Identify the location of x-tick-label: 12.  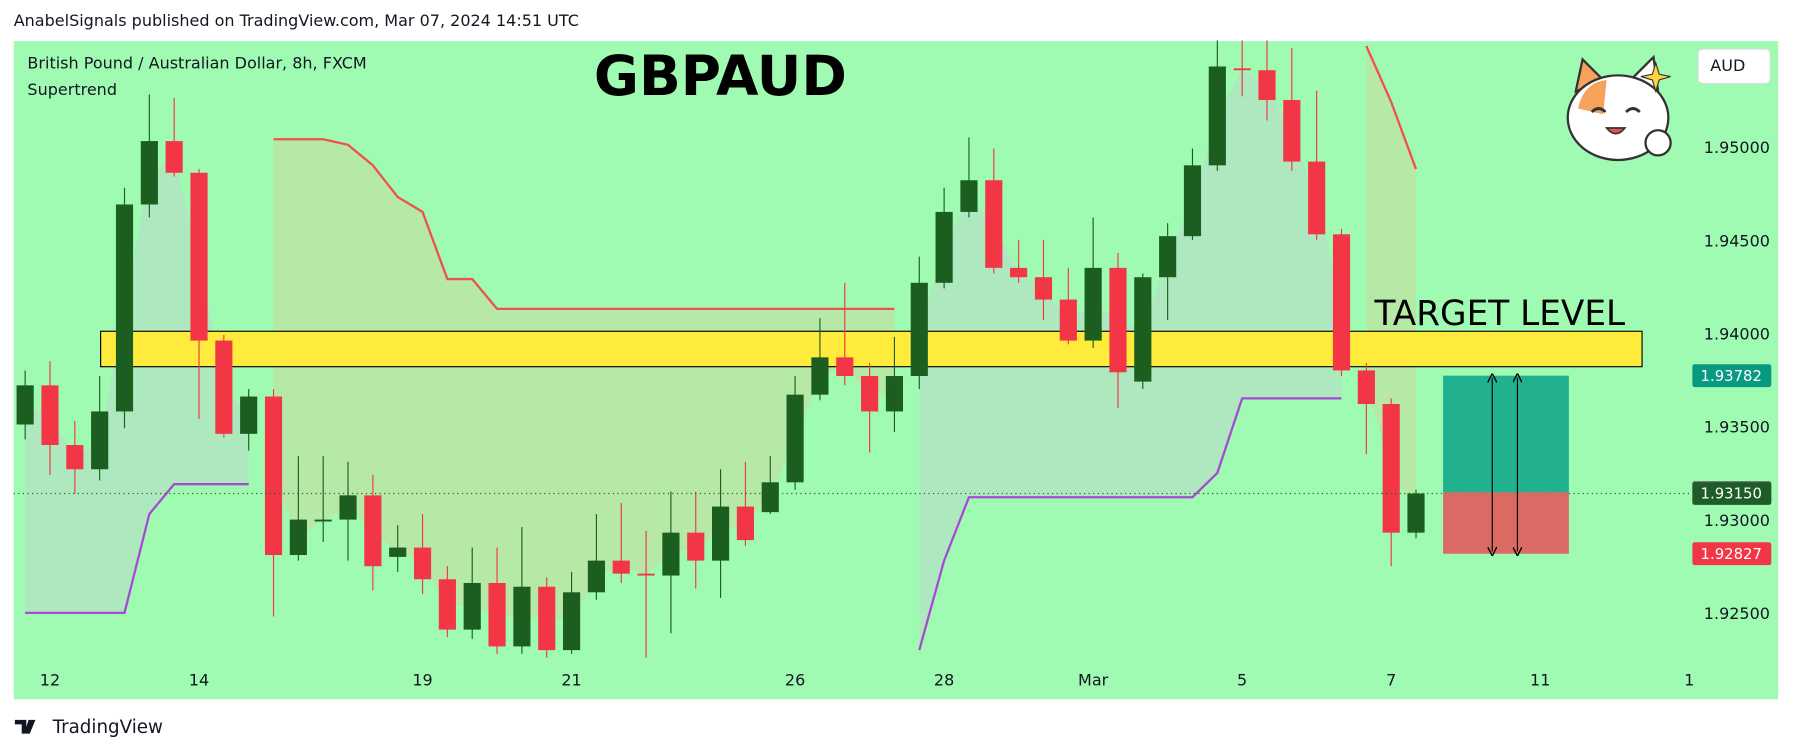
(50, 680).